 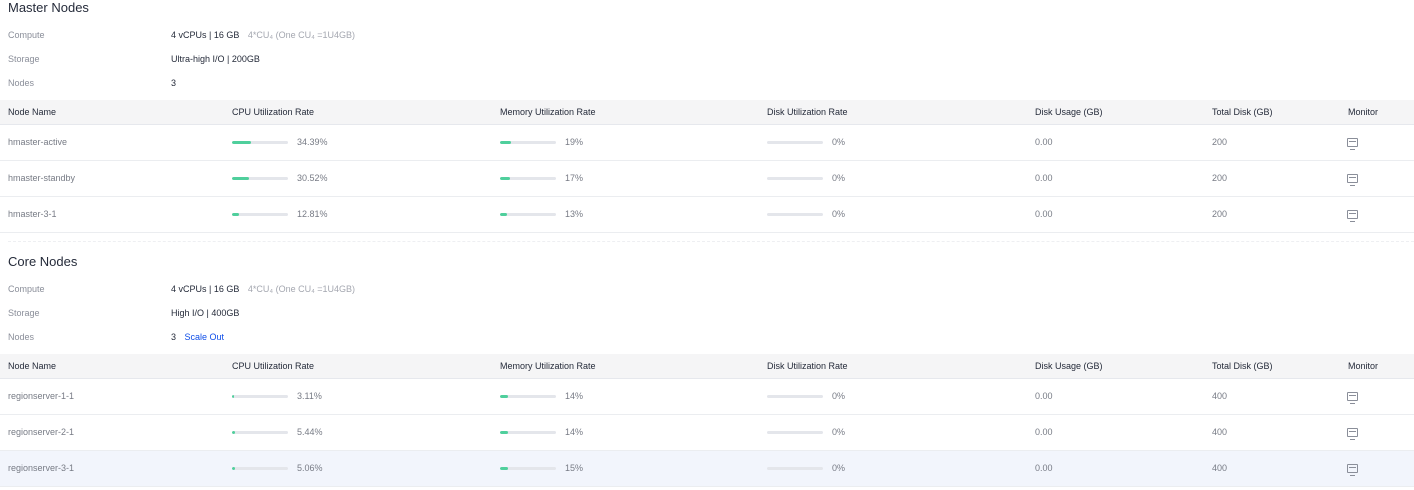 I want to click on memory-rate-value: 15%, so click(x=574, y=468).